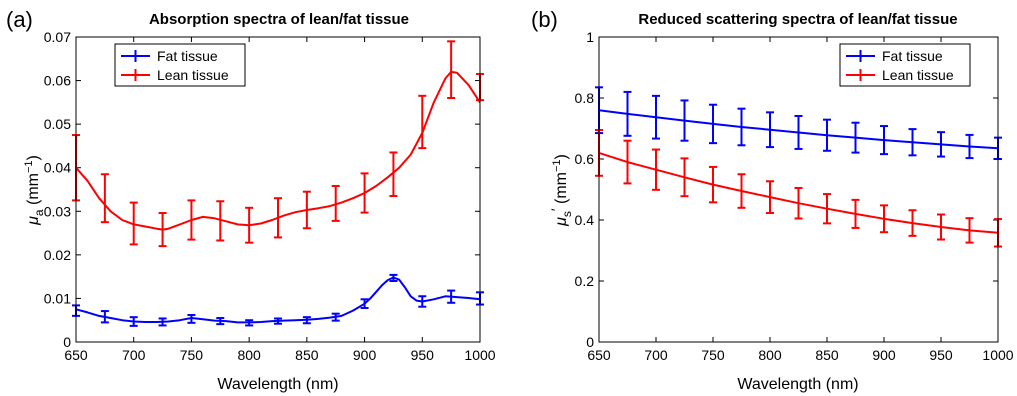 This screenshot has width=1017, height=396. Describe the element at coordinates (57, 298) in the screenshot. I see `panel-a-y-tick-label: 0.01` at that location.